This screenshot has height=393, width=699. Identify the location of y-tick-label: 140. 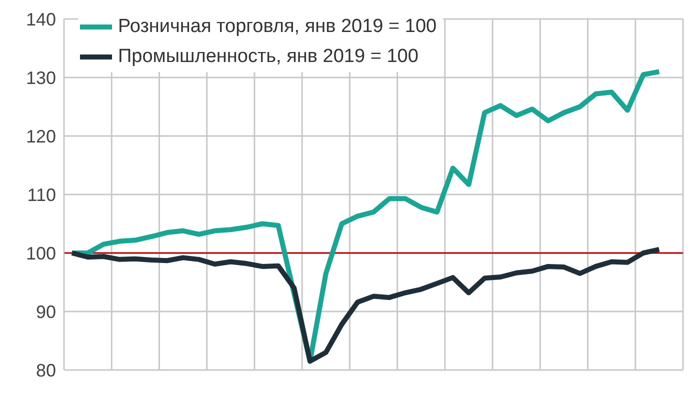
(41, 19).